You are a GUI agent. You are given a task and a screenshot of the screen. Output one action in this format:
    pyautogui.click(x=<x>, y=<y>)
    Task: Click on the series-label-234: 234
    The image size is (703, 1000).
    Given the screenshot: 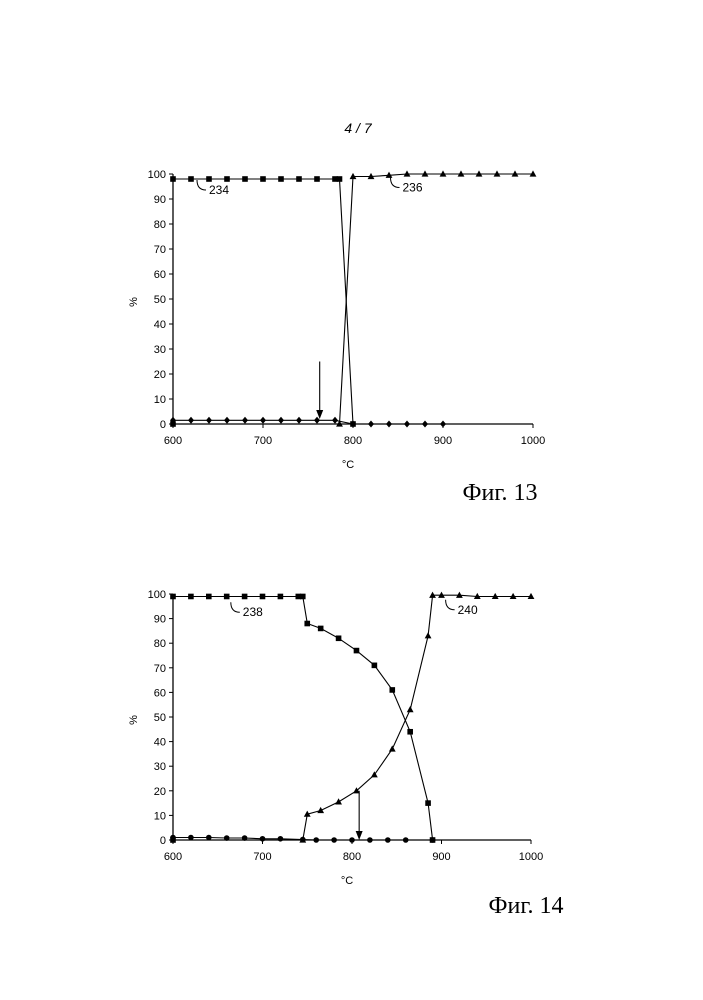 What is the action you would take?
    pyautogui.click(x=219, y=190)
    